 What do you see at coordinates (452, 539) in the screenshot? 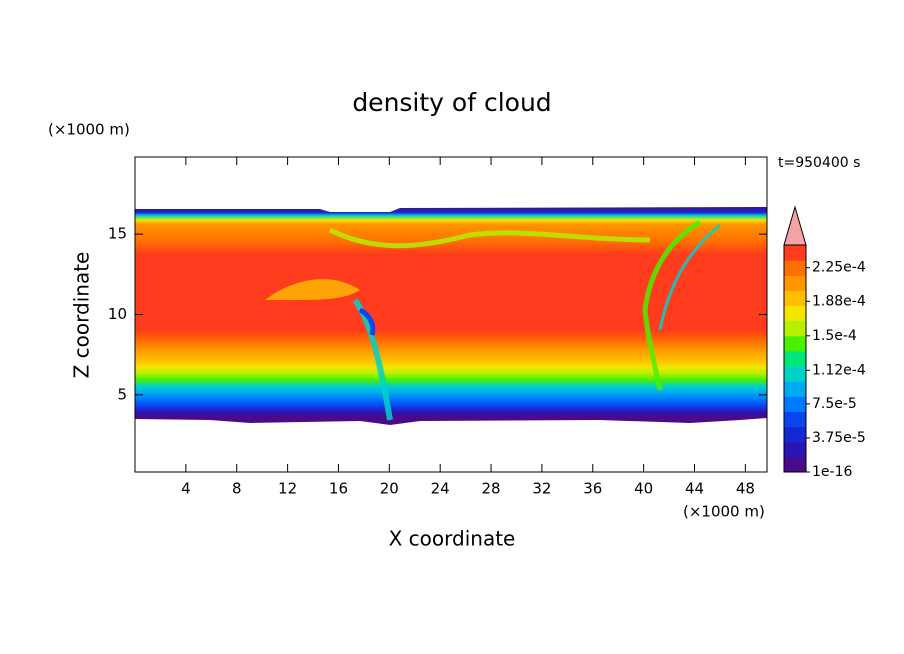
I see `x-axis-label: X coordinate` at bounding box center [452, 539].